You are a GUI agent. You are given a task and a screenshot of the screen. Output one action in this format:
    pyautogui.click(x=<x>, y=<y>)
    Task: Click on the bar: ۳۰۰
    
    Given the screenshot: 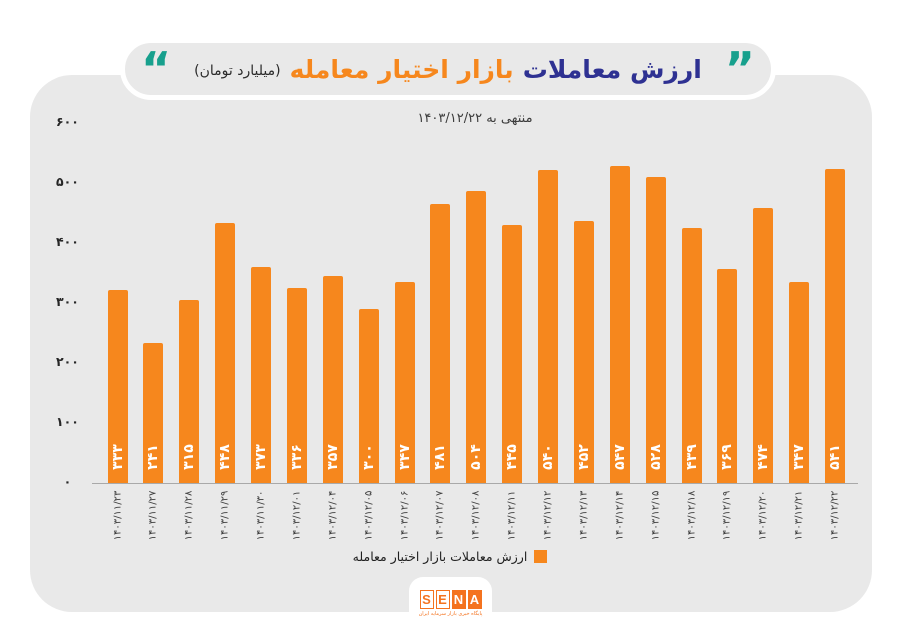 What is the action you would take?
    pyautogui.click(x=368, y=396)
    